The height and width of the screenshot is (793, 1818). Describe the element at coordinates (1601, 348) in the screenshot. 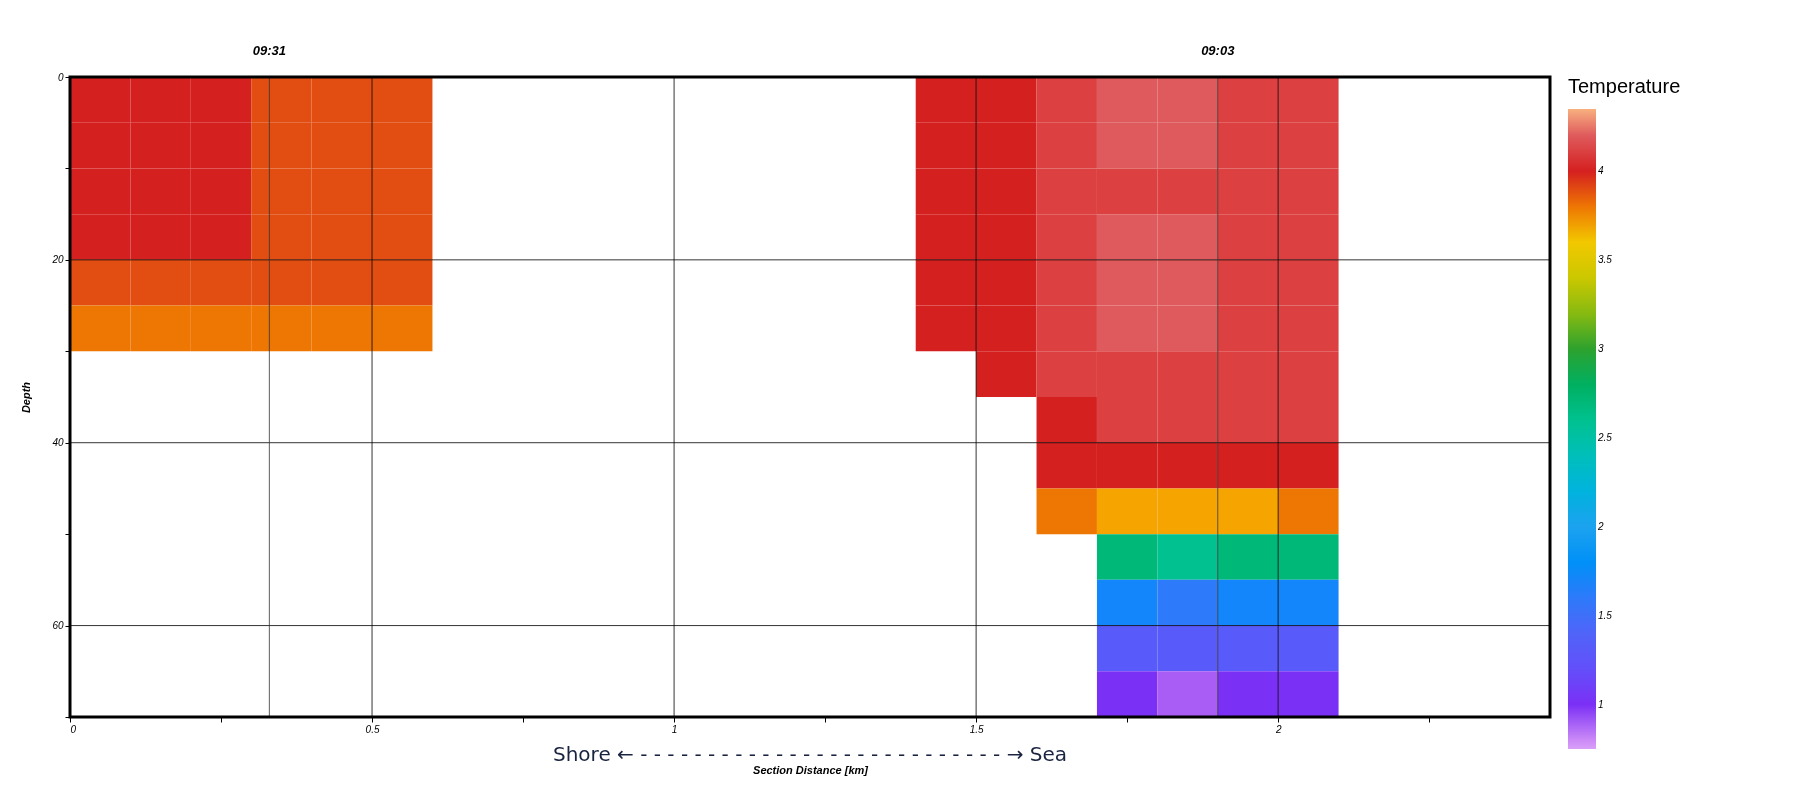

I see `color-bar-label: 3` at that location.